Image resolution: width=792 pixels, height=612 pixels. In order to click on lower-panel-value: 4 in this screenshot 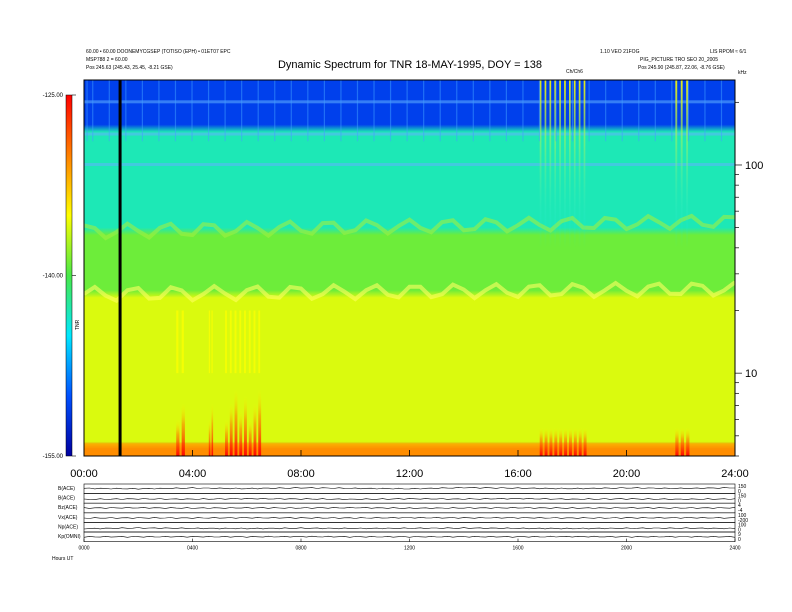, I will do `click(739, 506)`.